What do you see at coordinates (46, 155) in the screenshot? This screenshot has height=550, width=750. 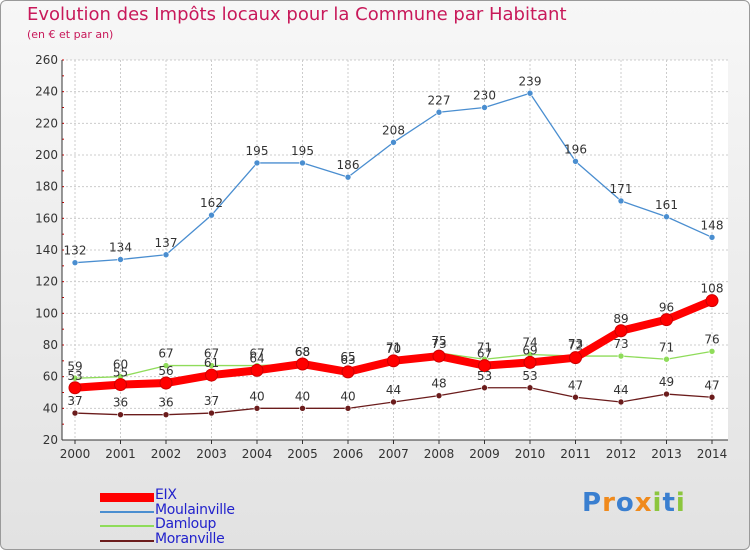 I see `y-tick-label: 200` at bounding box center [46, 155].